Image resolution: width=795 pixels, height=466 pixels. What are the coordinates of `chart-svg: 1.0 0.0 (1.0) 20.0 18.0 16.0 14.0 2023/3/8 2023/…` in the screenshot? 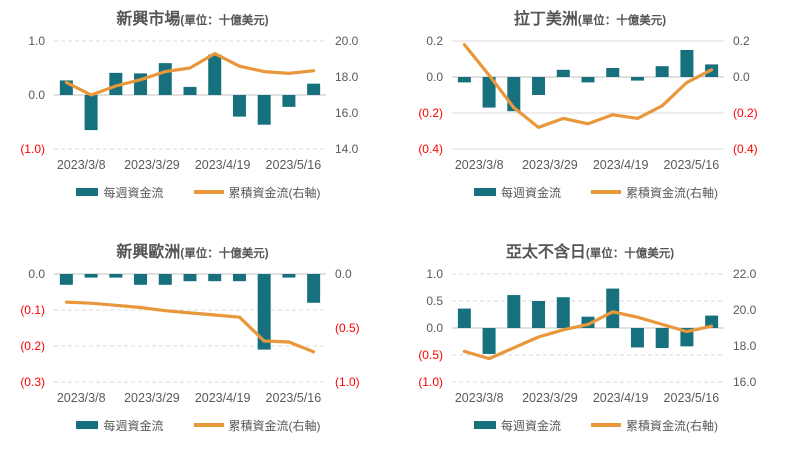 It's located at (189, 103).